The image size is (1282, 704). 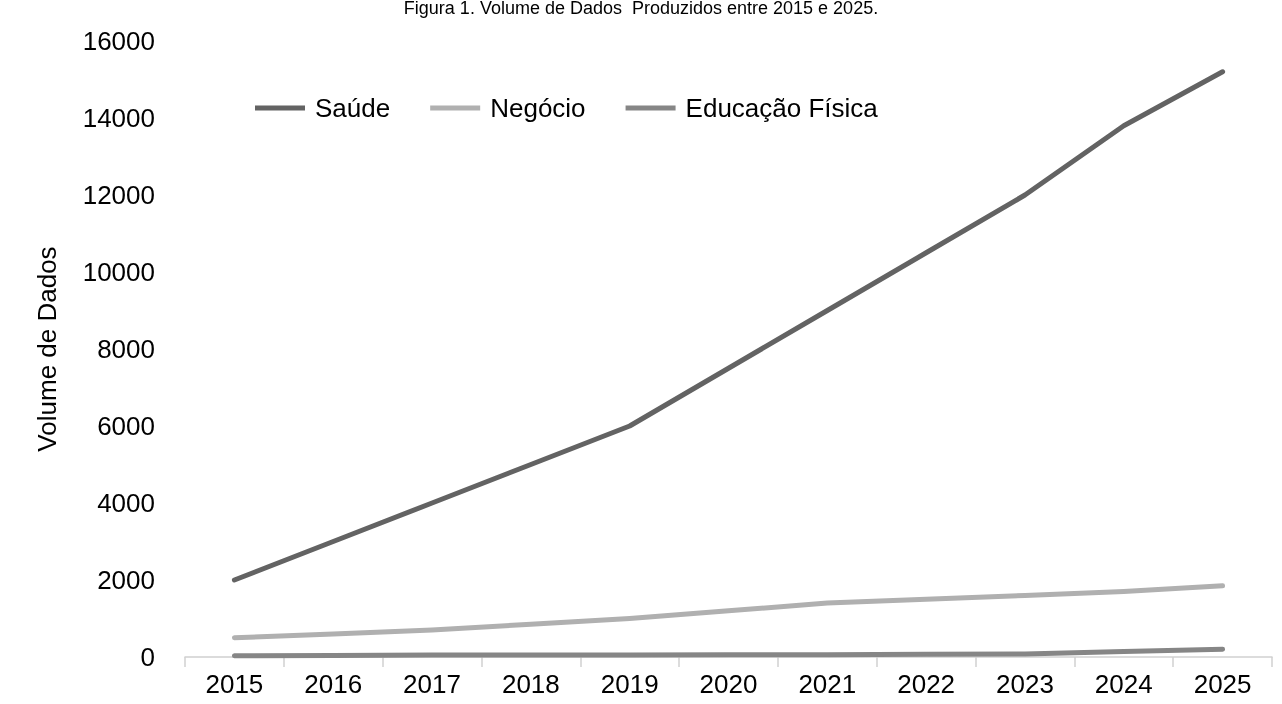 What do you see at coordinates (728, 684) in the screenshot?
I see `x-tick-label: 2020` at bounding box center [728, 684].